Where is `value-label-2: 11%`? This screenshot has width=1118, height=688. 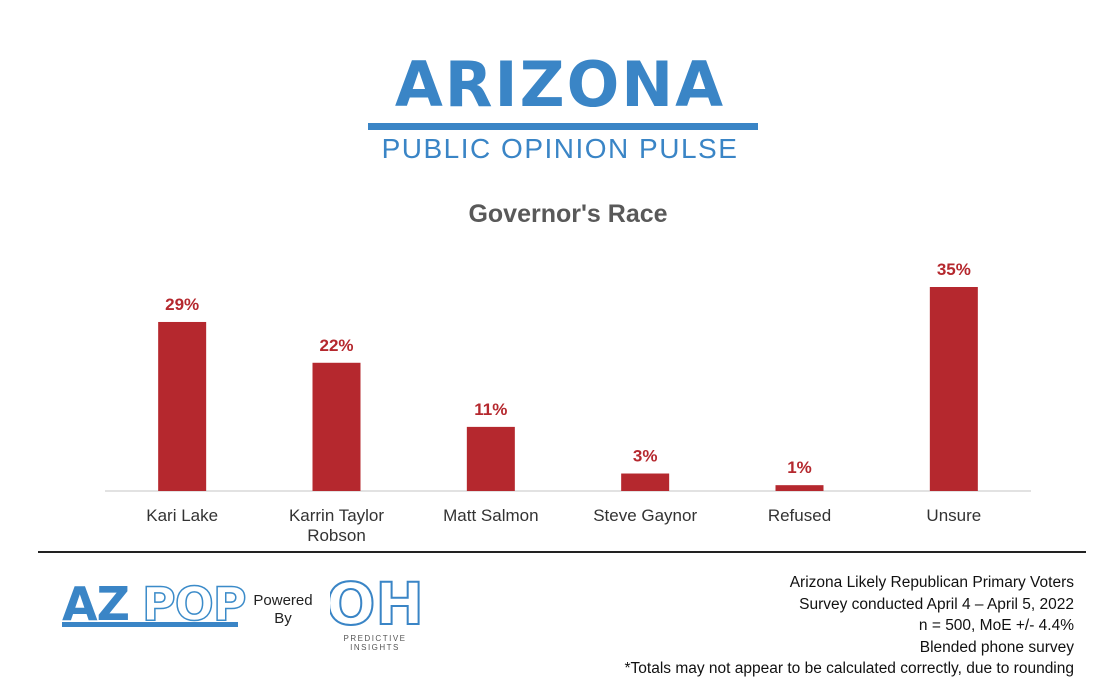 value-label-2: 11% is located at coordinates (490, 409).